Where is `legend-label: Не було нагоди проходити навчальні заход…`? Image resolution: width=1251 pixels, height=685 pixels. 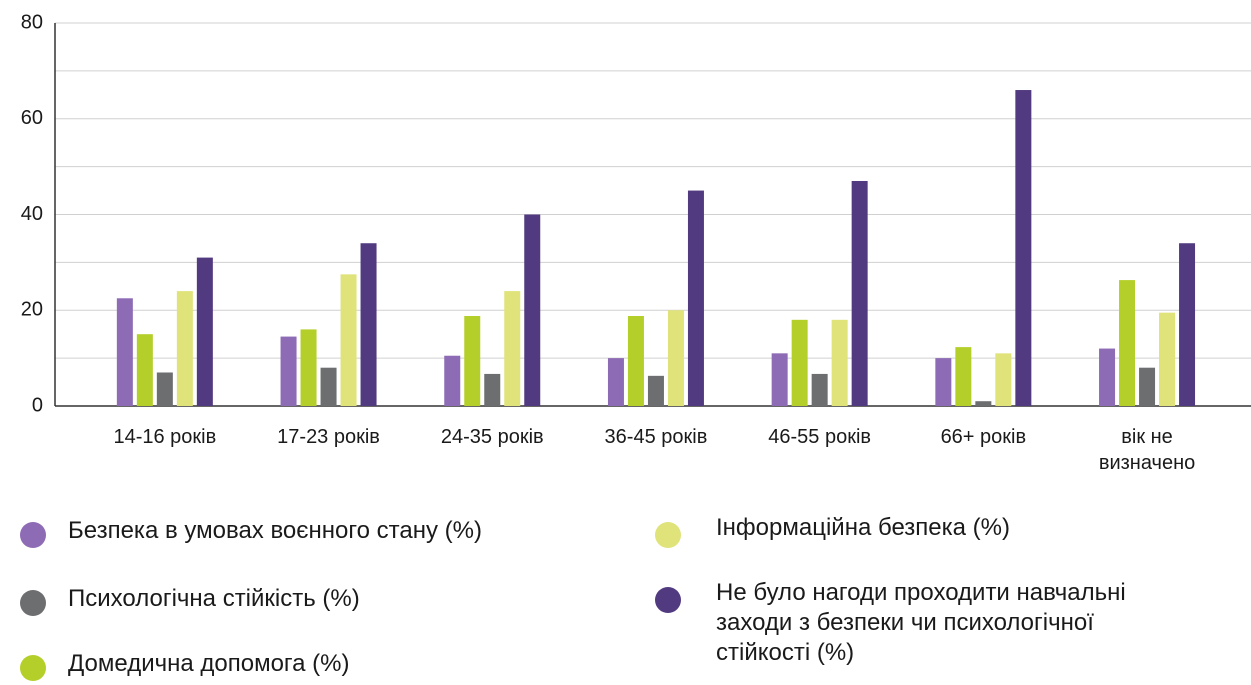 legend-label: Не було нагоди проходити навчальні заход… is located at coordinates (921, 622).